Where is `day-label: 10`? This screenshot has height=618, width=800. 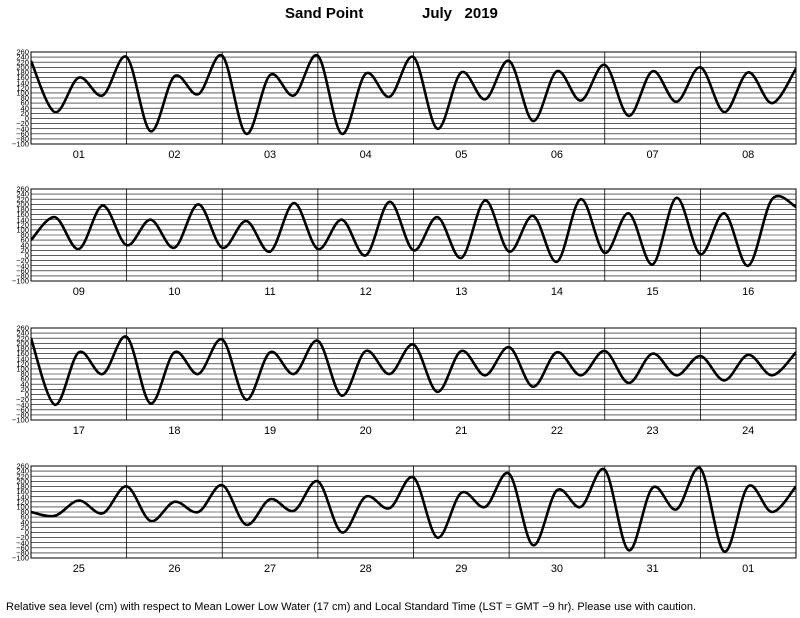 day-label: 10 is located at coordinates (174, 292).